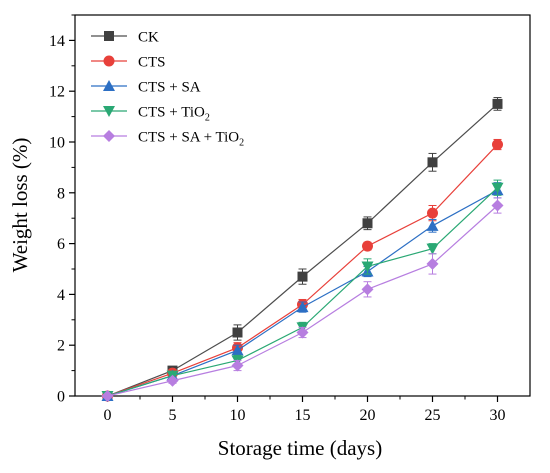 Image resolution: width=550 pixels, height=473 pixels. What do you see at coordinates (61, 397) in the screenshot?
I see `y-tick-label: 0` at bounding box center [61, 397].